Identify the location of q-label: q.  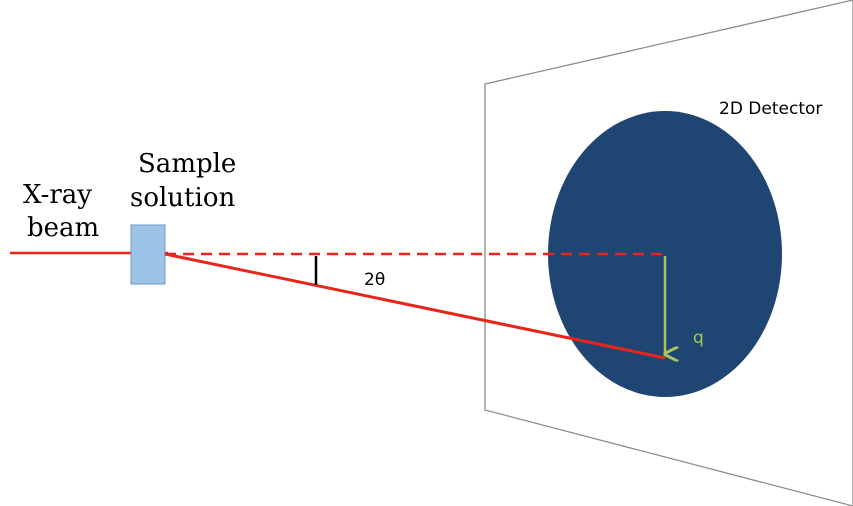
(698, 338).